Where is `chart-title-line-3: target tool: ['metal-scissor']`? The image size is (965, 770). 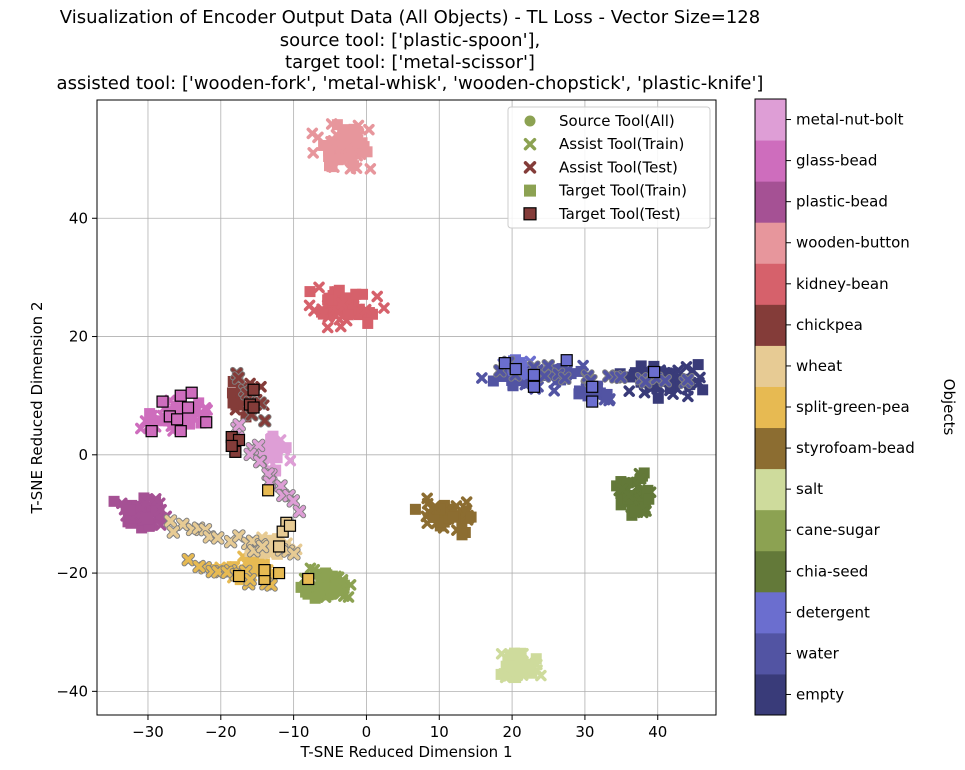 chart-title-line-3: target tool: ['metal-scissor'] is located at coordinates (410, 62).